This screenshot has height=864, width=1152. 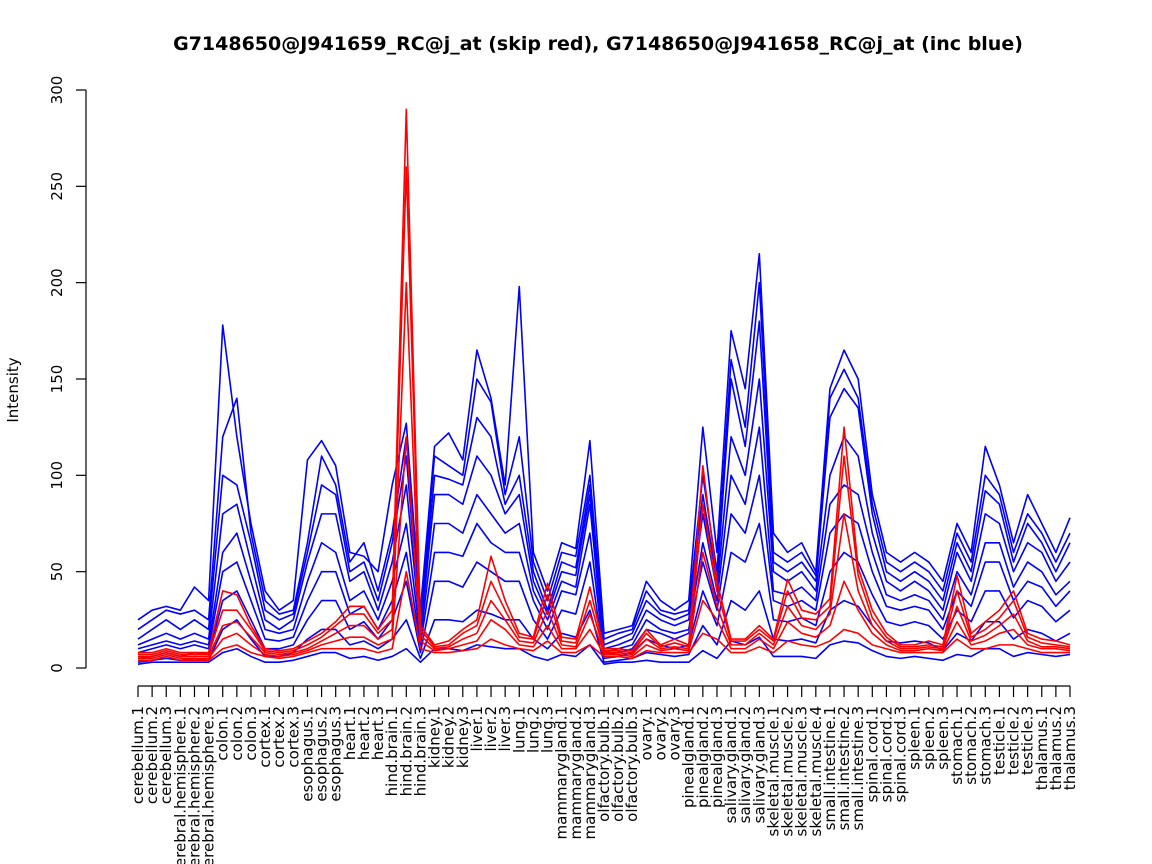 What do you see at coordinates (1056, 748) in the screenshot?
I see `x-tick-label: thalamus.2` at bounding box center [1056, 748].